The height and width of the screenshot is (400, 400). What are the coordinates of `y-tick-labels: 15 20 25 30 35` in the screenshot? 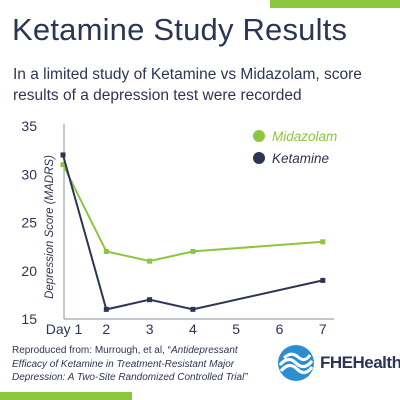 It's located at (29, 222).